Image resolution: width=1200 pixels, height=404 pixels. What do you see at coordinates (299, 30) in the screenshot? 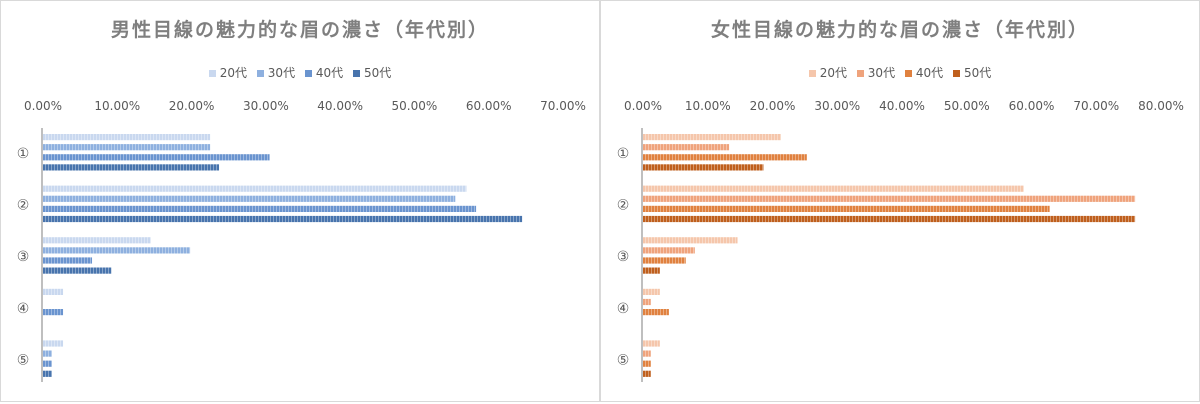
I see `chart-title: 男性目線の魅力的な眉の濃さ（年代別）` at bounding box center [299, 30].